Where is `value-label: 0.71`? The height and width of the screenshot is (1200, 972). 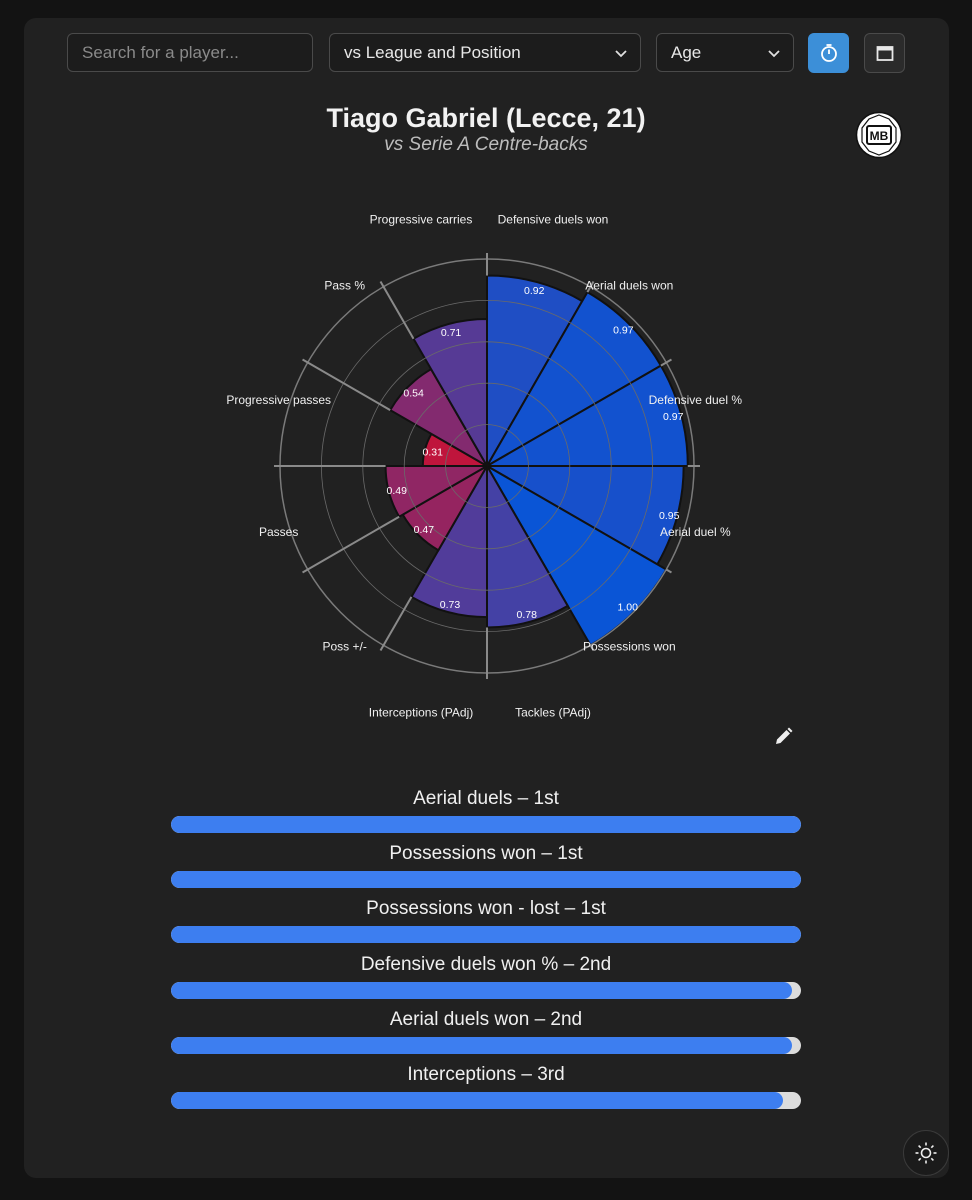
value-label: 0.71 is located at coordinates (451, 333).